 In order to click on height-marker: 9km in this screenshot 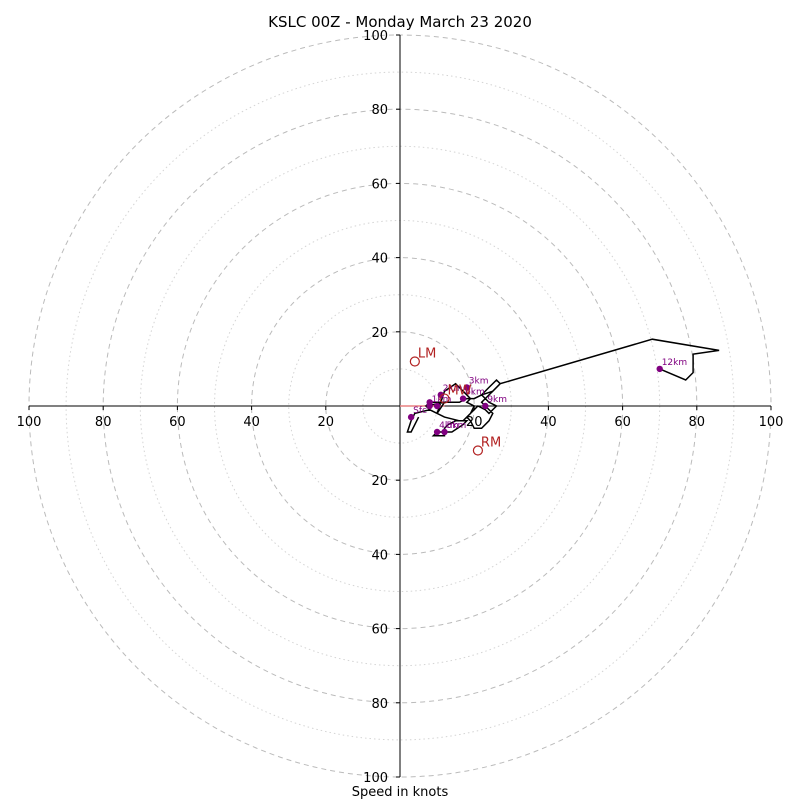, I will do `click(494, 402)`.